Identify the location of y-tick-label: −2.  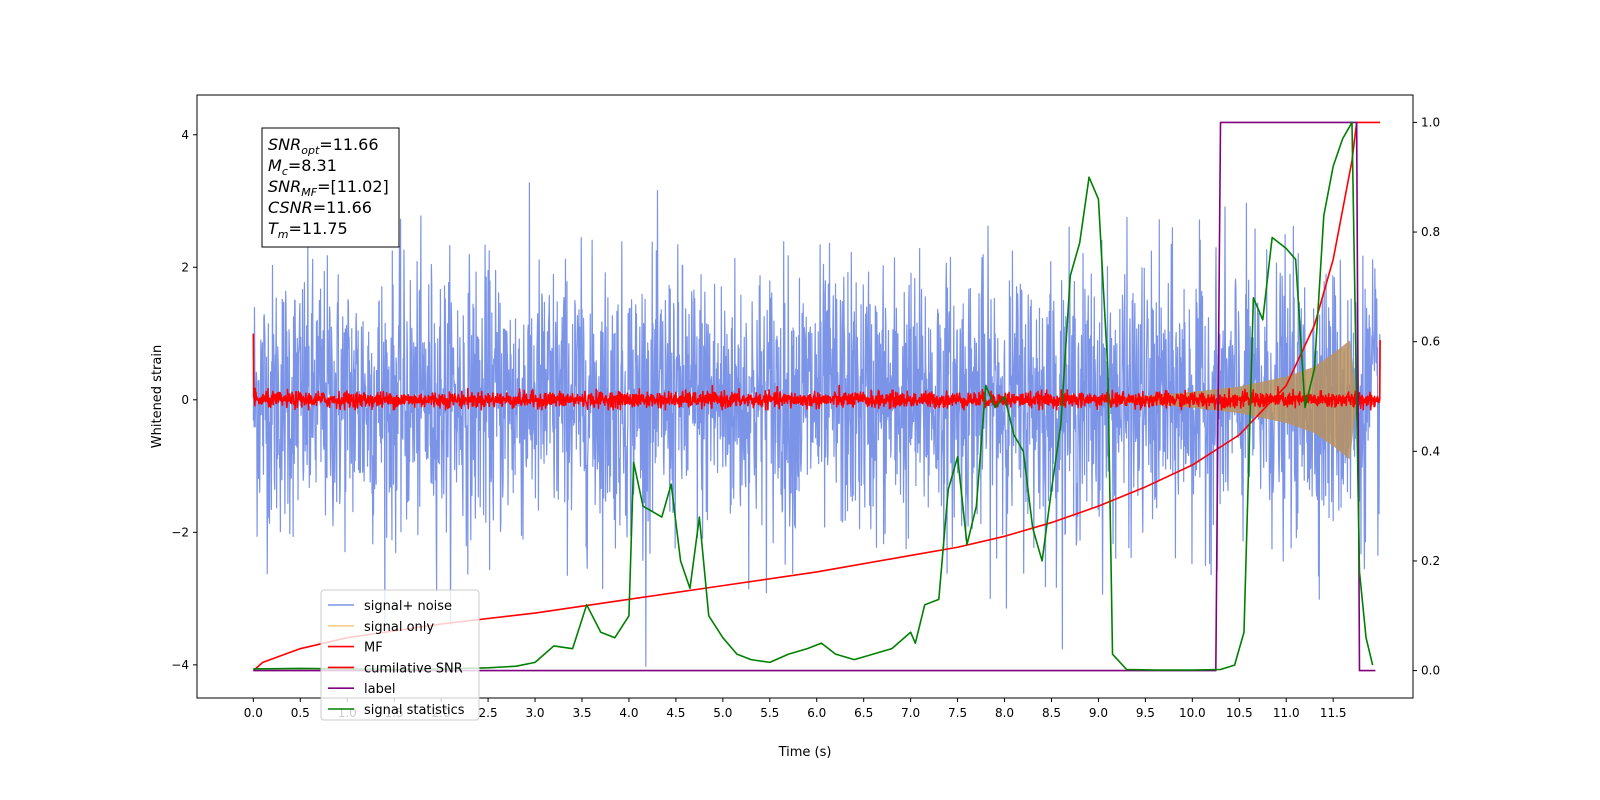
(180, 532).